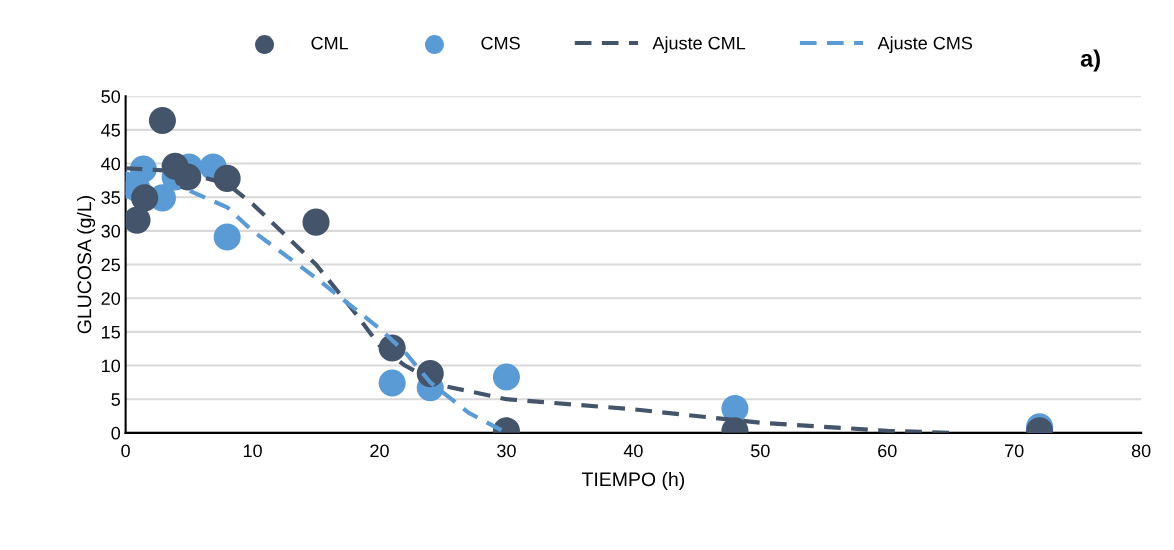  Describe the element at coordinates (111, 231) in the screenshot. I see `y-tick-label: 30` at that location.